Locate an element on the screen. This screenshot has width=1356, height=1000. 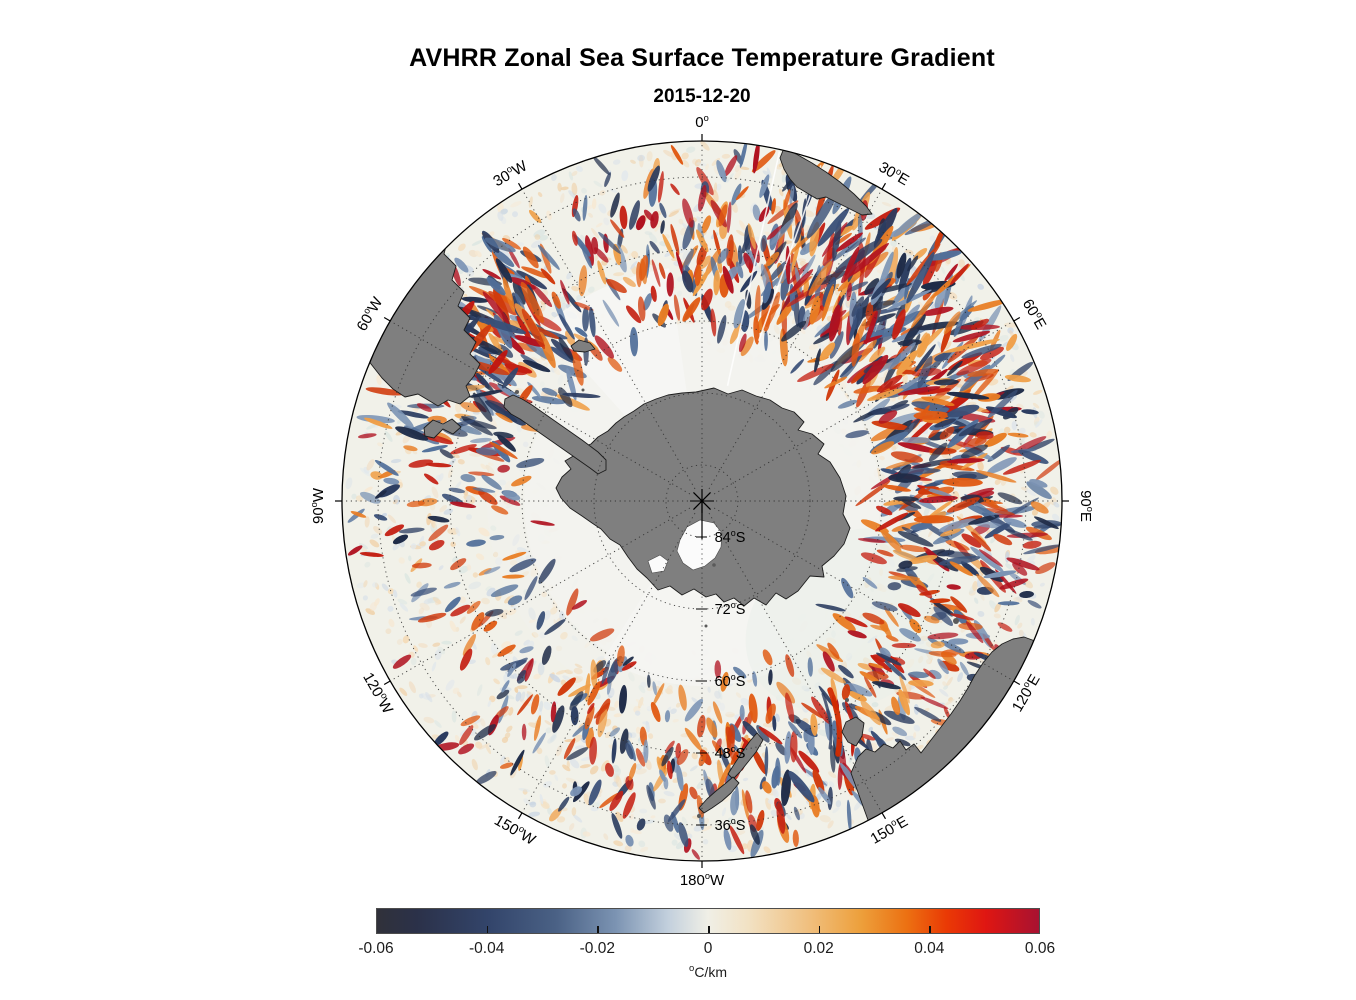
colorbar-tick-label: -0.06 is located at coordinates (376, 948).